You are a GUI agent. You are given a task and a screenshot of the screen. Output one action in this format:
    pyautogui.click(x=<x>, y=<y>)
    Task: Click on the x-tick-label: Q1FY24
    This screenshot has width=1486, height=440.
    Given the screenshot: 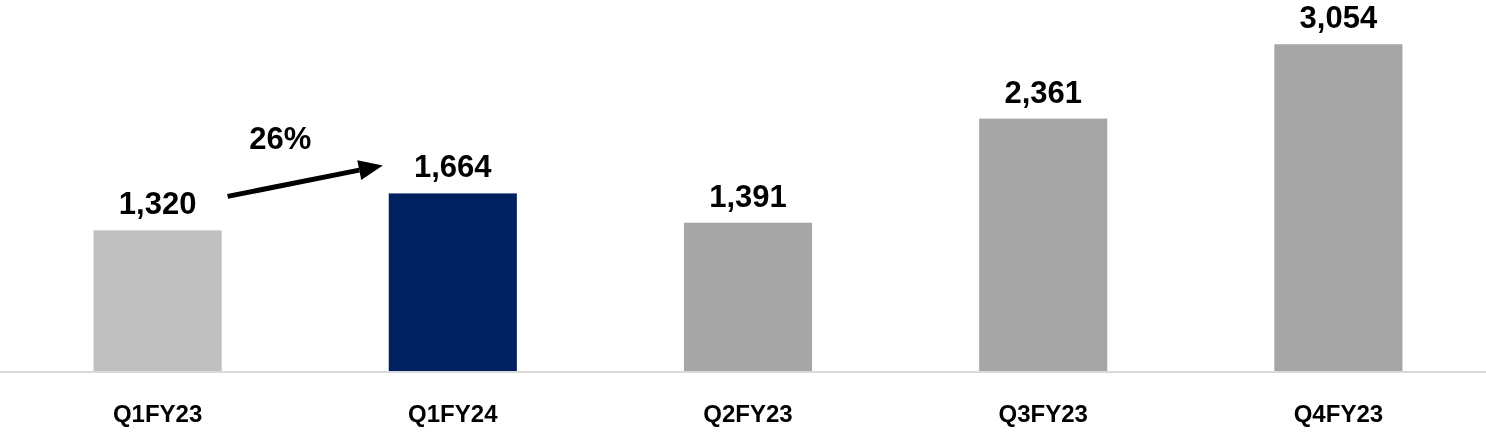 What is the action you would take?
    pyautogui.click(x=453, y=413)
    